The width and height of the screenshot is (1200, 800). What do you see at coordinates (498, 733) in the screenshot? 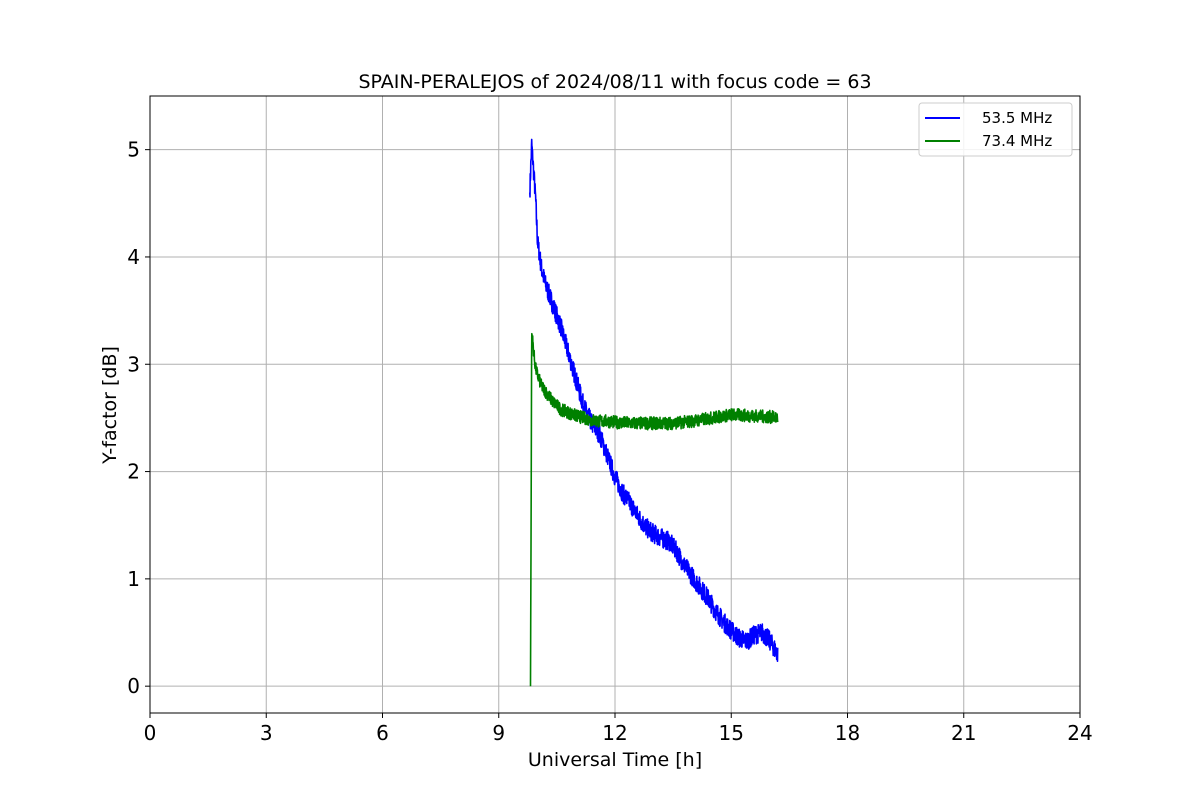
I see `x-tick-label: 9` at bounding box center [498, 733].